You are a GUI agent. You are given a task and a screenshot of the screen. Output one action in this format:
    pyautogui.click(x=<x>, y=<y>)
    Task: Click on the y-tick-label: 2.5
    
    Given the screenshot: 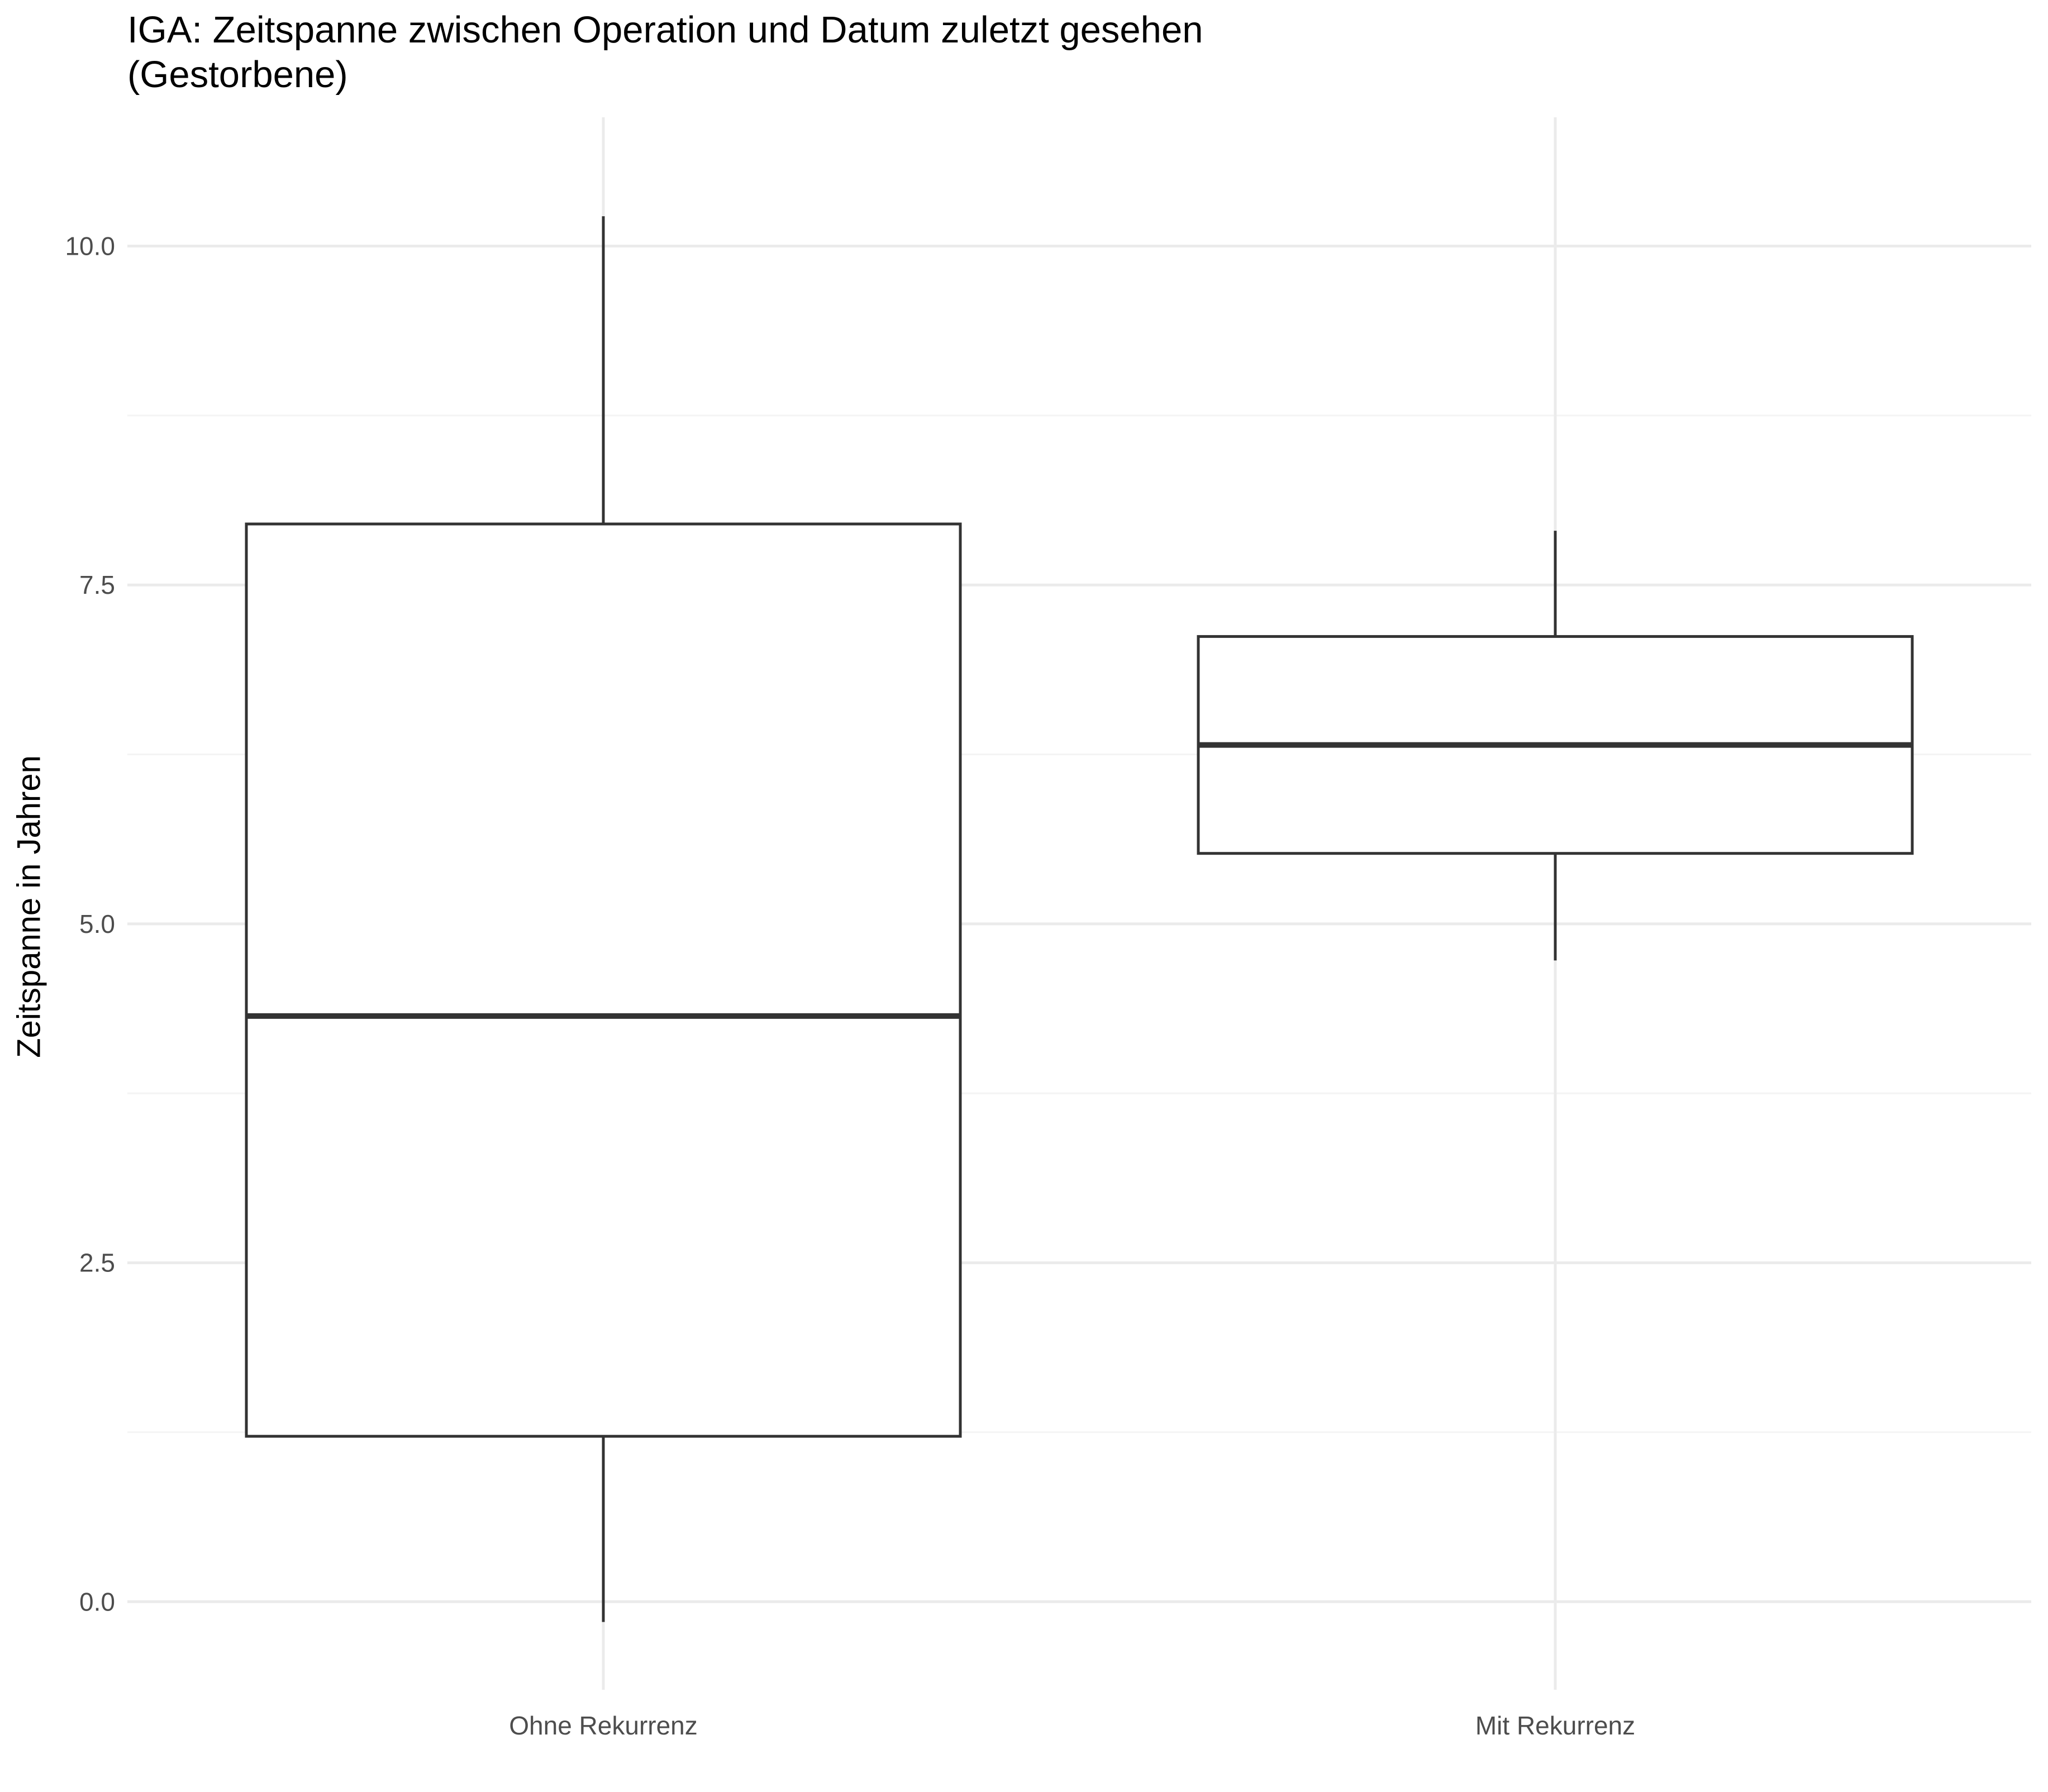 What is the action you would take?
    pyautogui.click(x=97, y=1263)
    